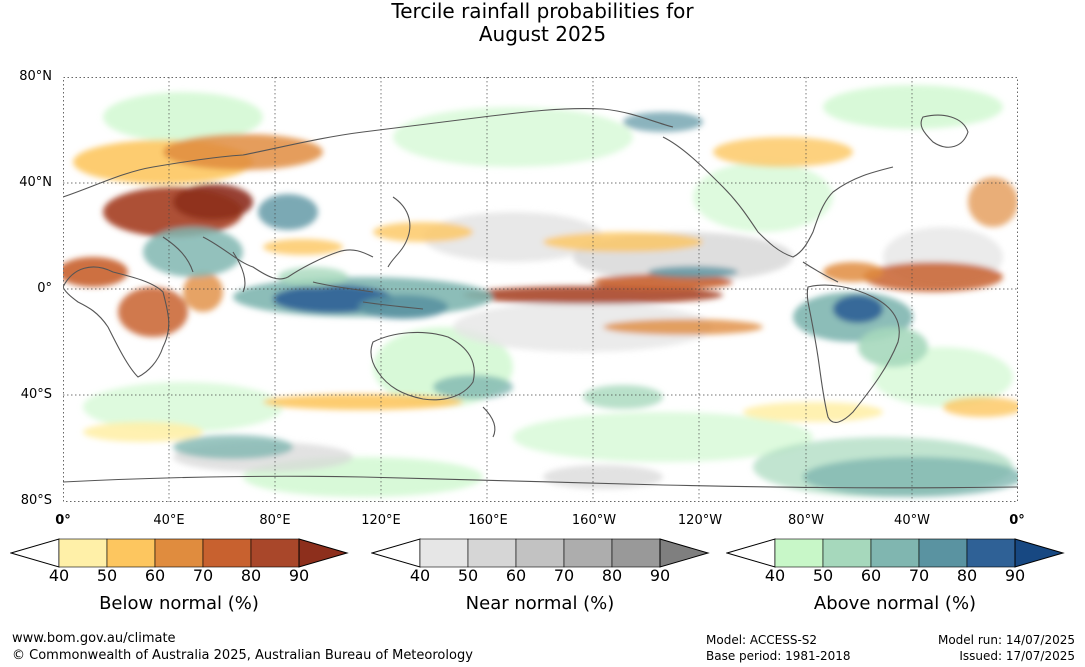 The image size is (1085, 667). Describe the element at coordinates (36, 394) in the screenshot. I see `lat-label-40s: 40°S` at that location.